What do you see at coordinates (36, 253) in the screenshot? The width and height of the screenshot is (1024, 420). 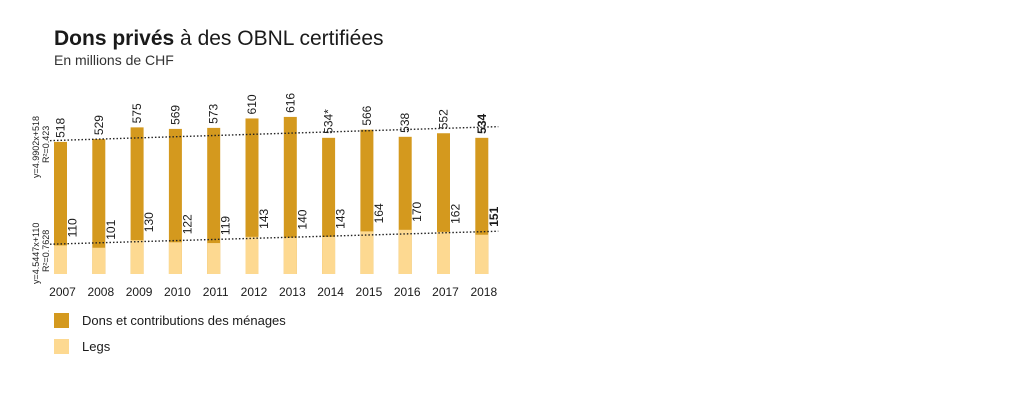 I see `regression-legs-equation: y=4.5447x+110` at bounding box center [36, 253].